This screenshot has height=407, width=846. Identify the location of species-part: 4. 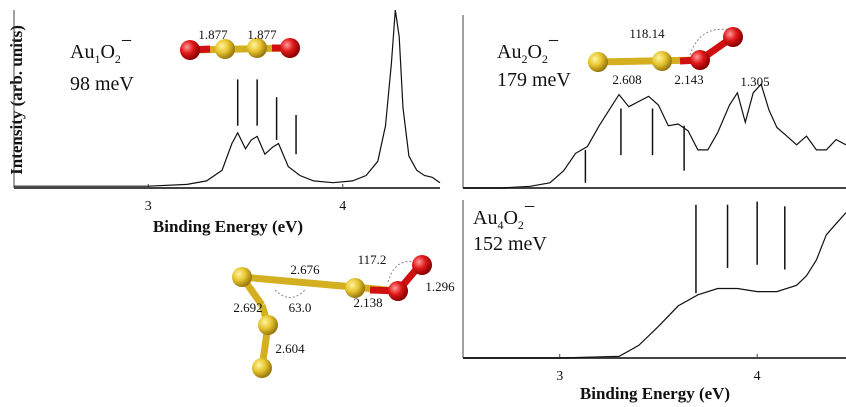
(500, 225).